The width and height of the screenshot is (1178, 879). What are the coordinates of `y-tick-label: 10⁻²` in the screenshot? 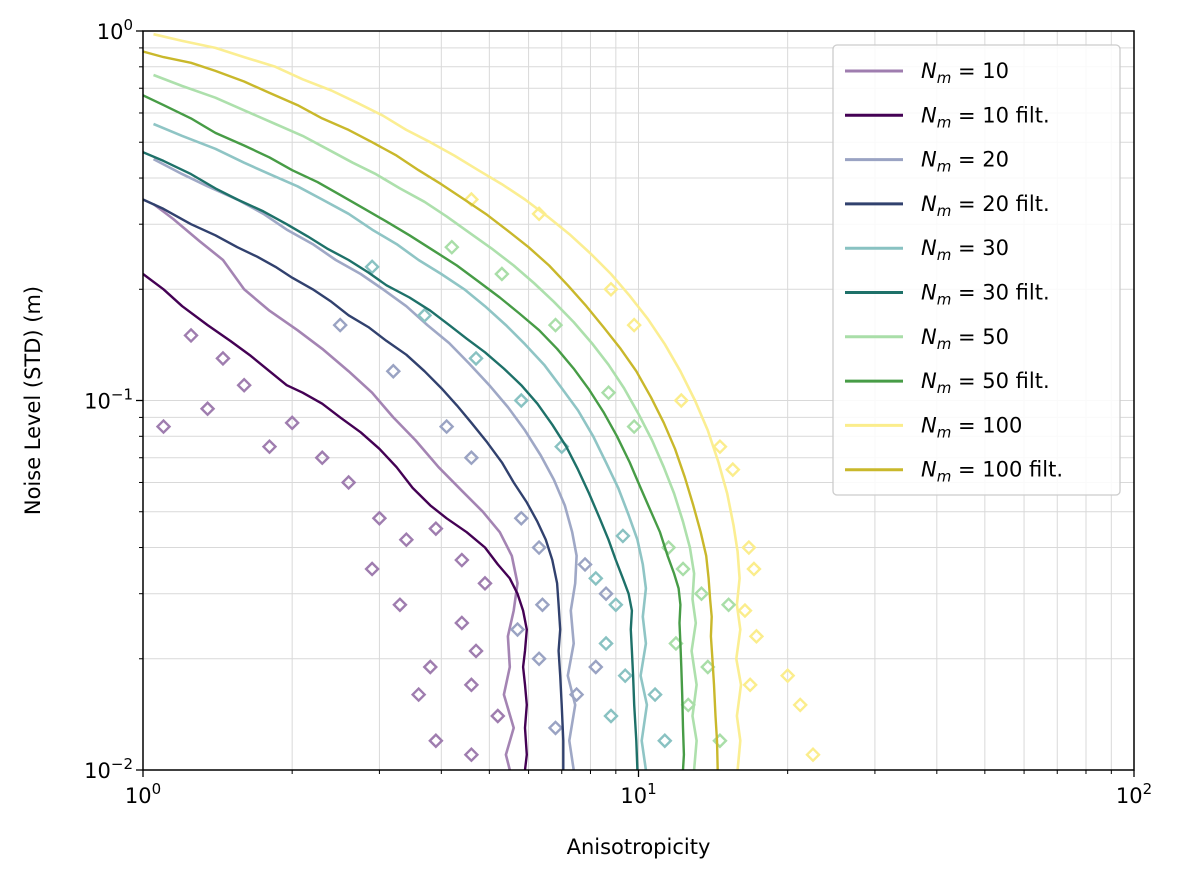 It's located at (108, 769).